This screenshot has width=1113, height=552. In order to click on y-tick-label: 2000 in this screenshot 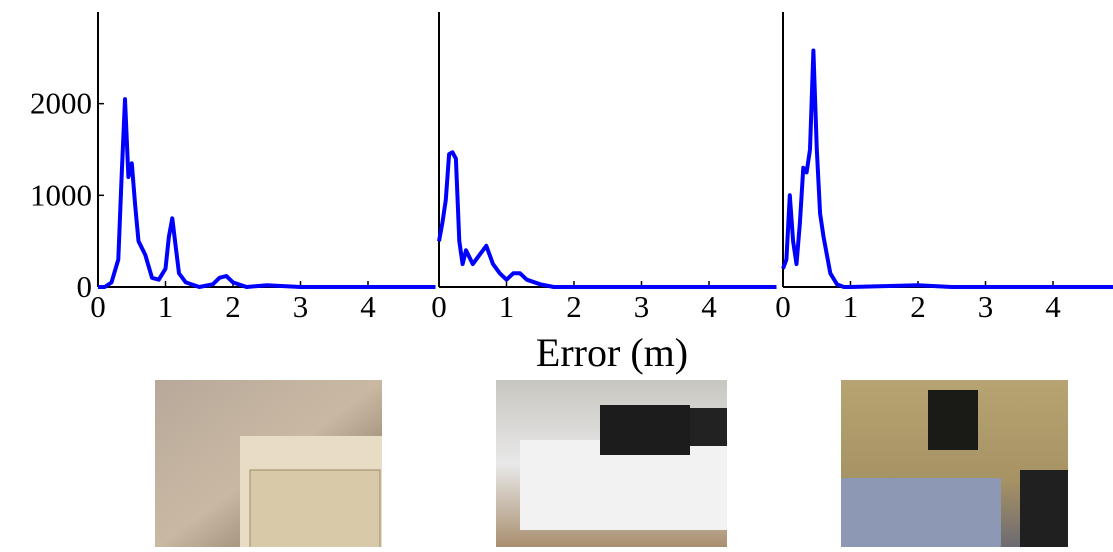, I will do `click(61, 103)`.